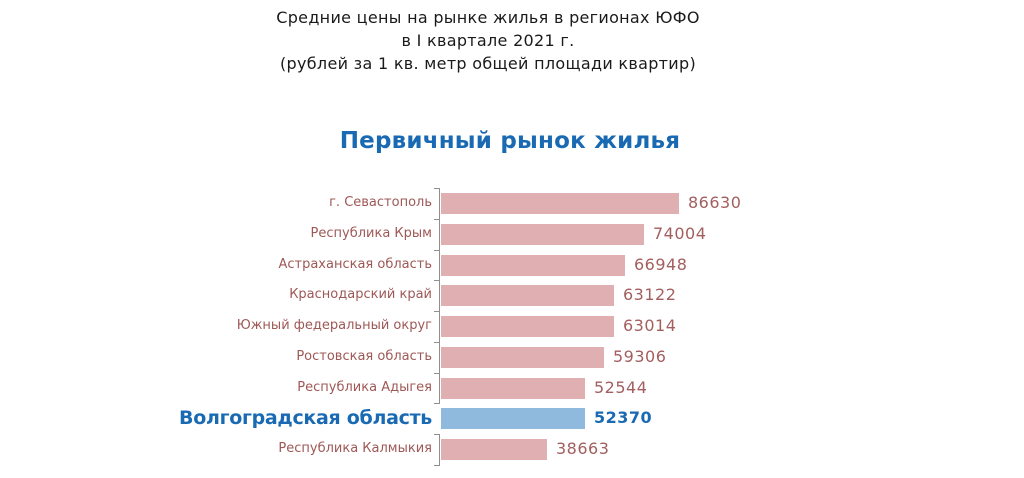 This screenshot has width=1024, height=478. Describe the element at coordinates (661, 264) in the screenshot. I see `value-label: 66948` at that location.